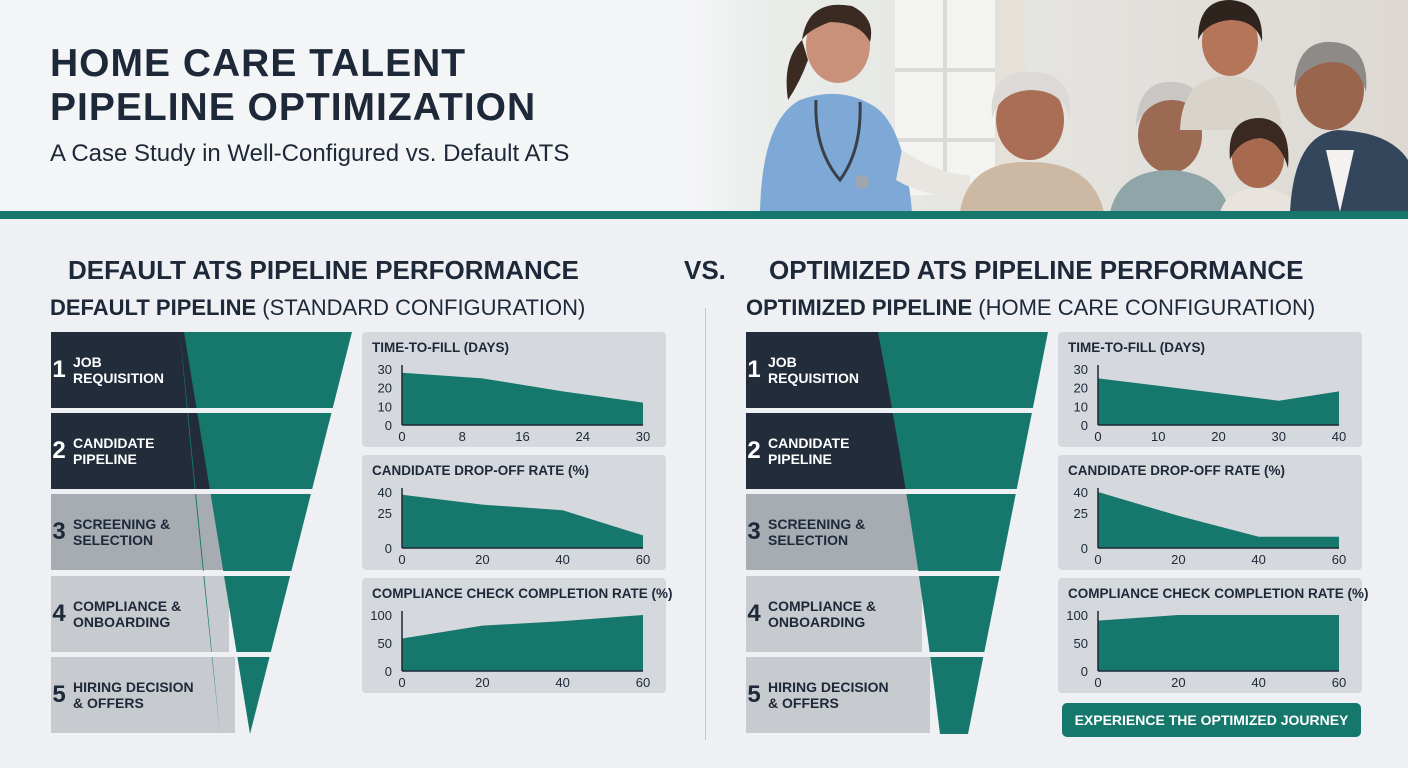 The image size is (1408, 768). What do you see at coordinates (385, 406) in the screenshot?
I see `y-tick-label: 10` at bounding box center [385, 406].